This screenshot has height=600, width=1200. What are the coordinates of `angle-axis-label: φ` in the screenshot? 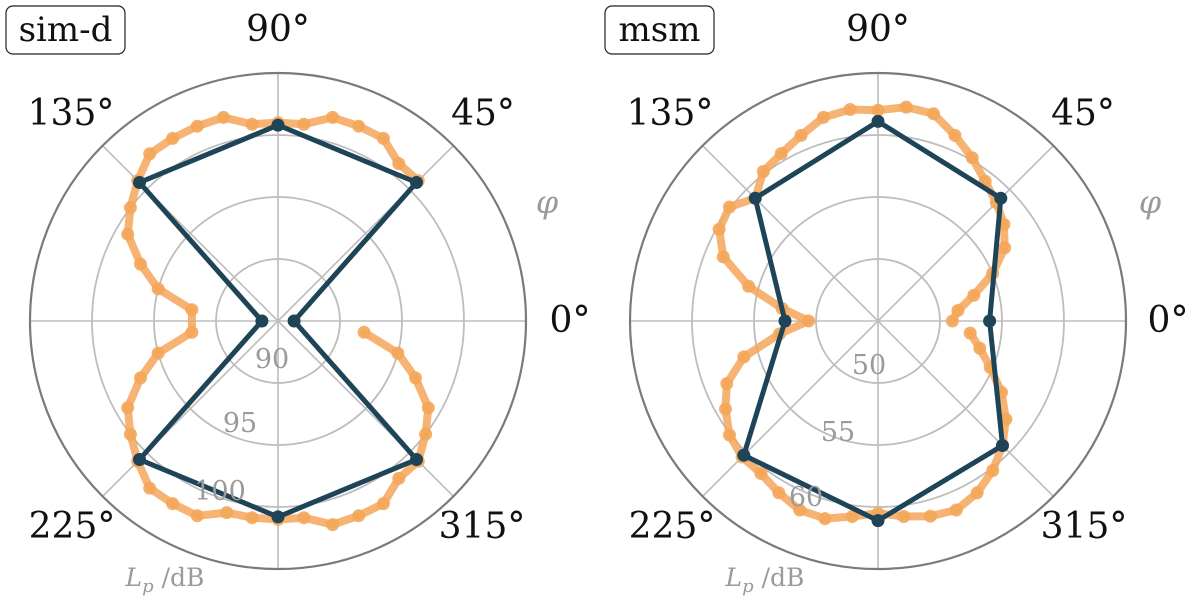 It's located at (547, 202).